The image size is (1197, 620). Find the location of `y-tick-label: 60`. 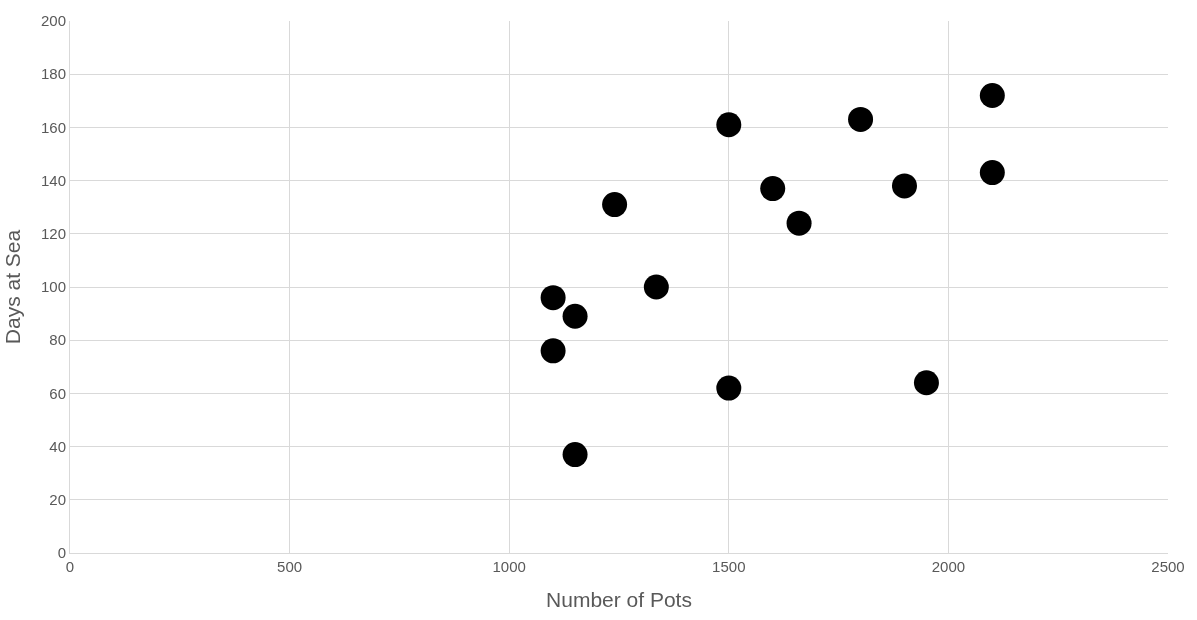

y-tick-label: 60 is located at coordinates (57, 393).